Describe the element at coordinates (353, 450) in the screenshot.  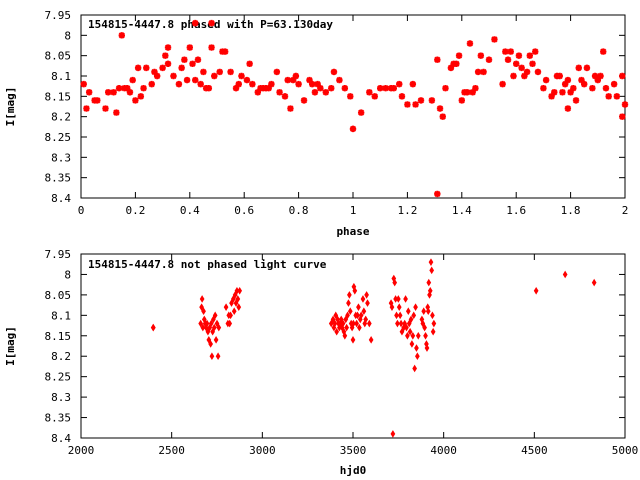
I see `x-tick-label: 3500` at that location.